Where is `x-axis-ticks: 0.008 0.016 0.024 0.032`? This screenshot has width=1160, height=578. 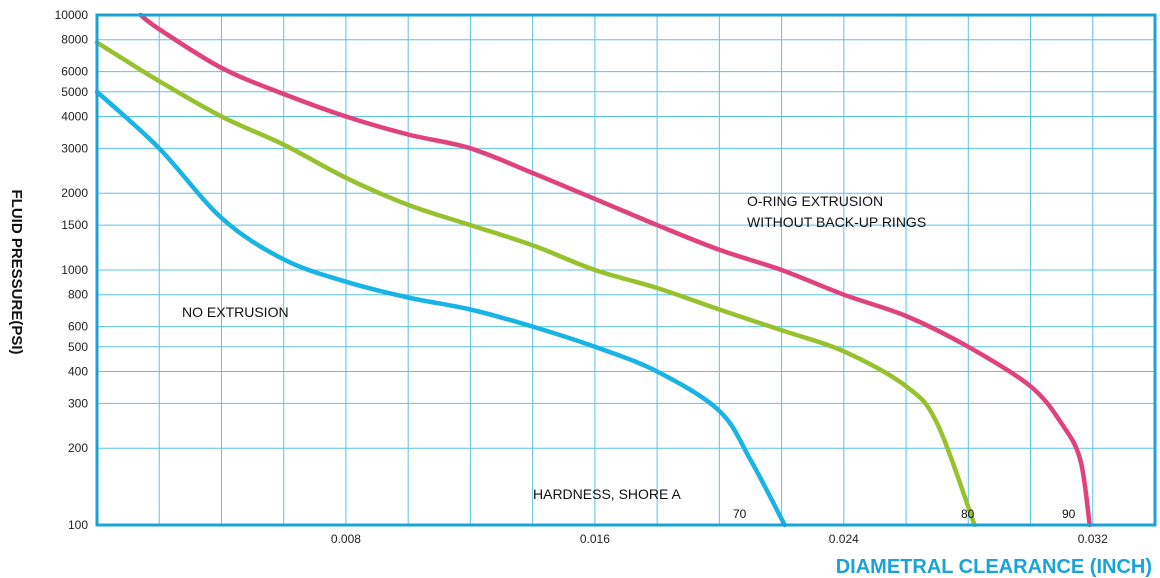
x-axis-ticks: 0.008 0.016 0.024 0.032 is located at coordinates (719, 539).